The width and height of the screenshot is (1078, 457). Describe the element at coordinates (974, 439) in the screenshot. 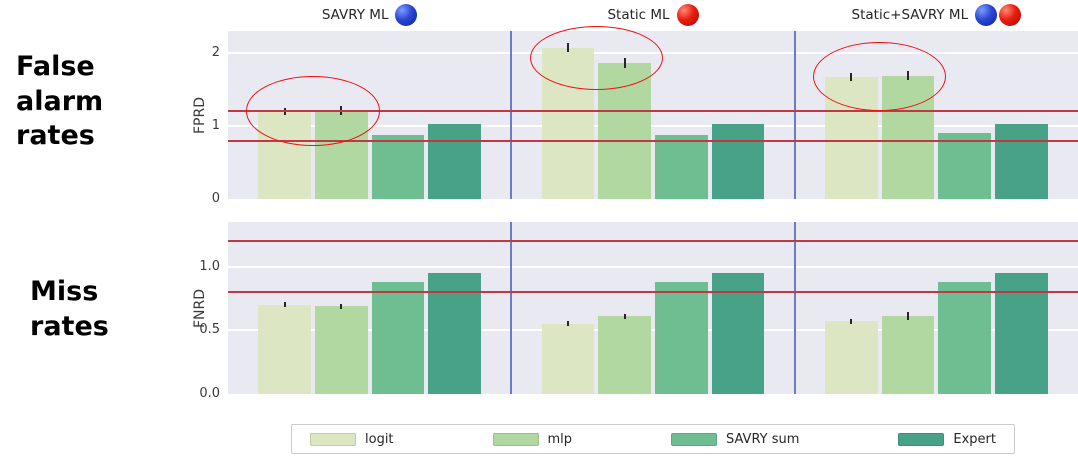

I see `legend-label: Expert` at that location.